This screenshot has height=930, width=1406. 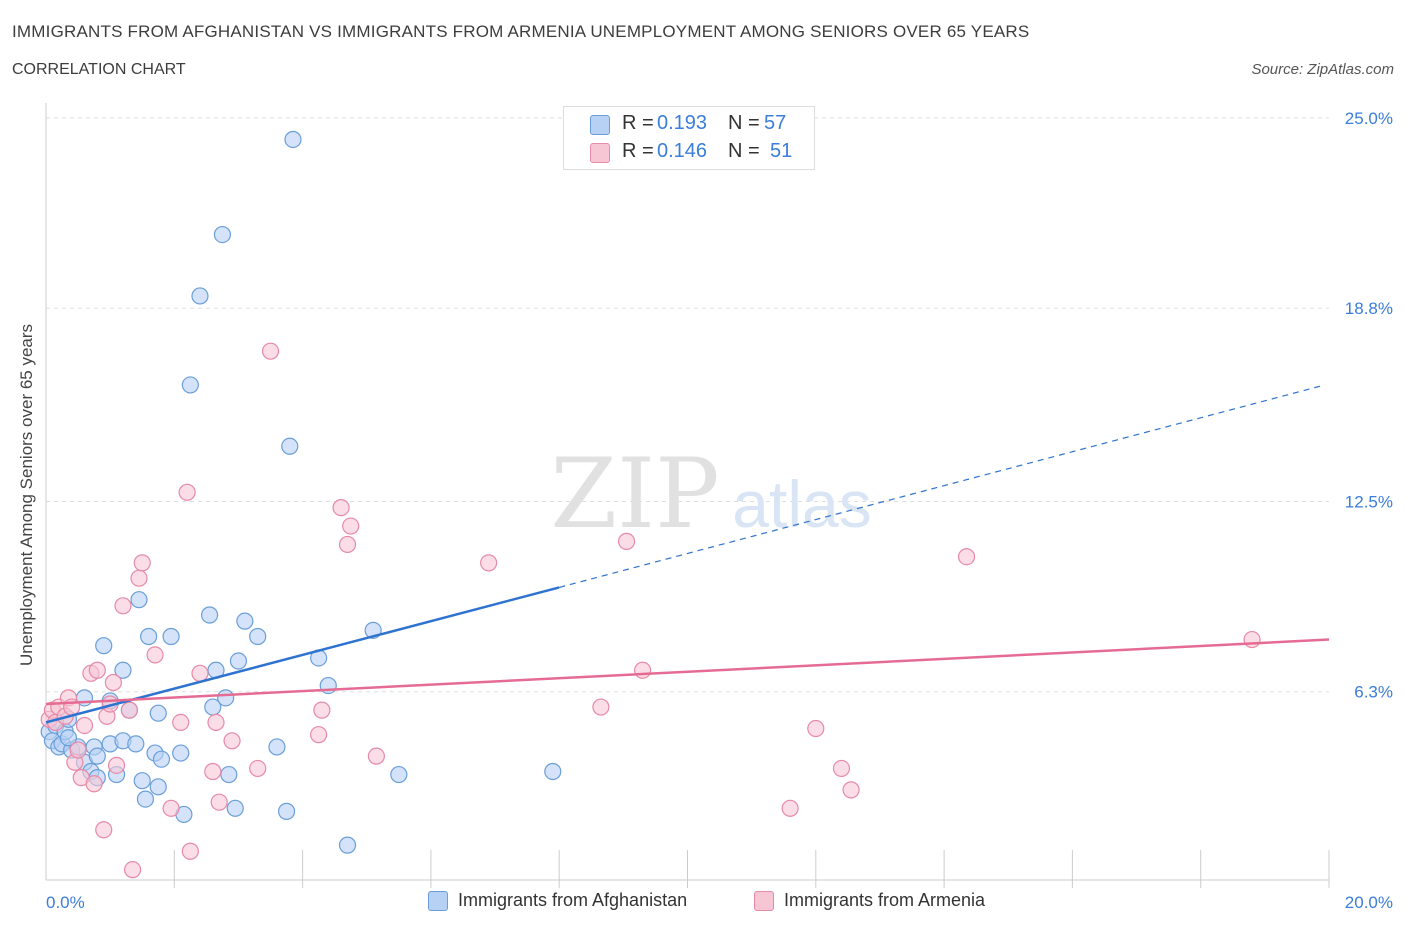 What do you see at coordinates (682, 123) in the screenshot?
I see `r-value: 0.193` at bounding box center [682, 123].